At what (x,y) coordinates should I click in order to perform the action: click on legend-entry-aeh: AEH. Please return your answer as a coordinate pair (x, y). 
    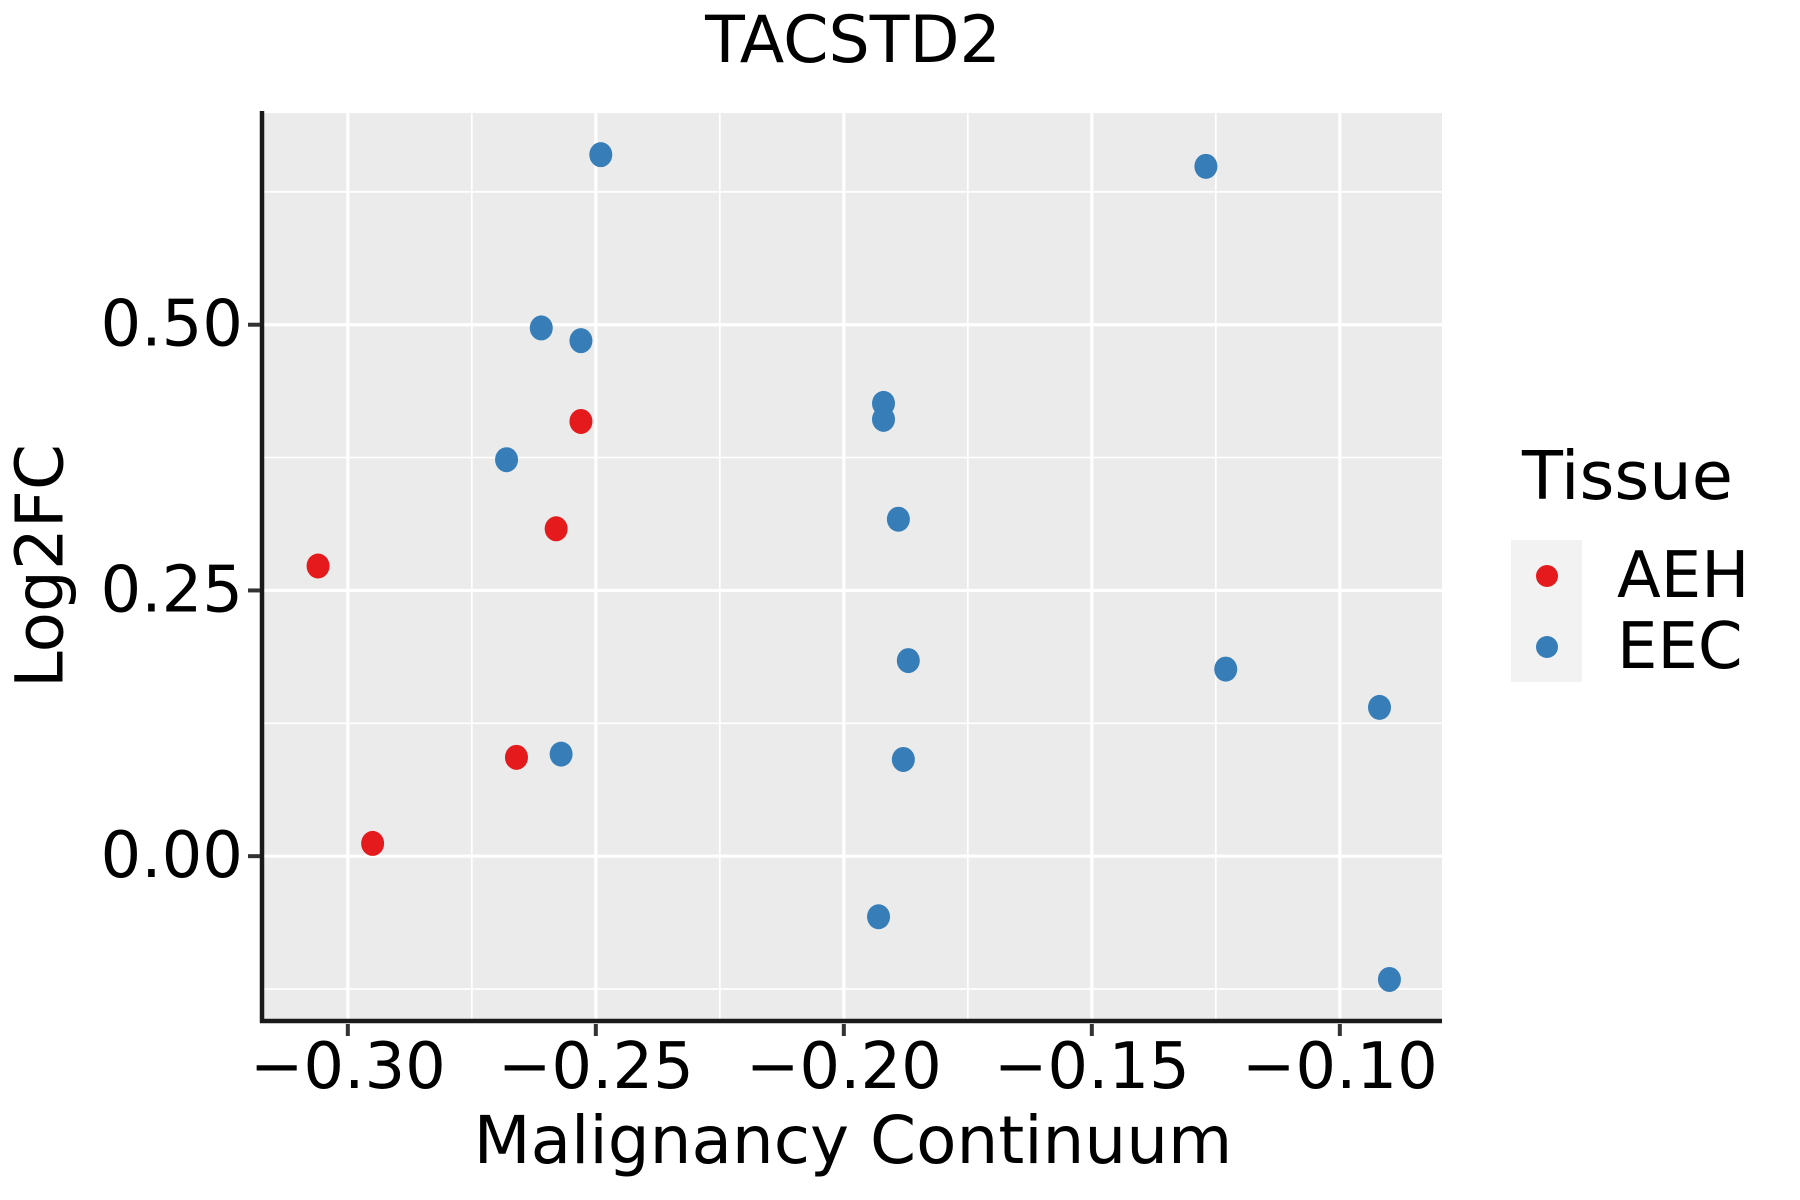
    Looking at the image, I should click on (1630, 575).